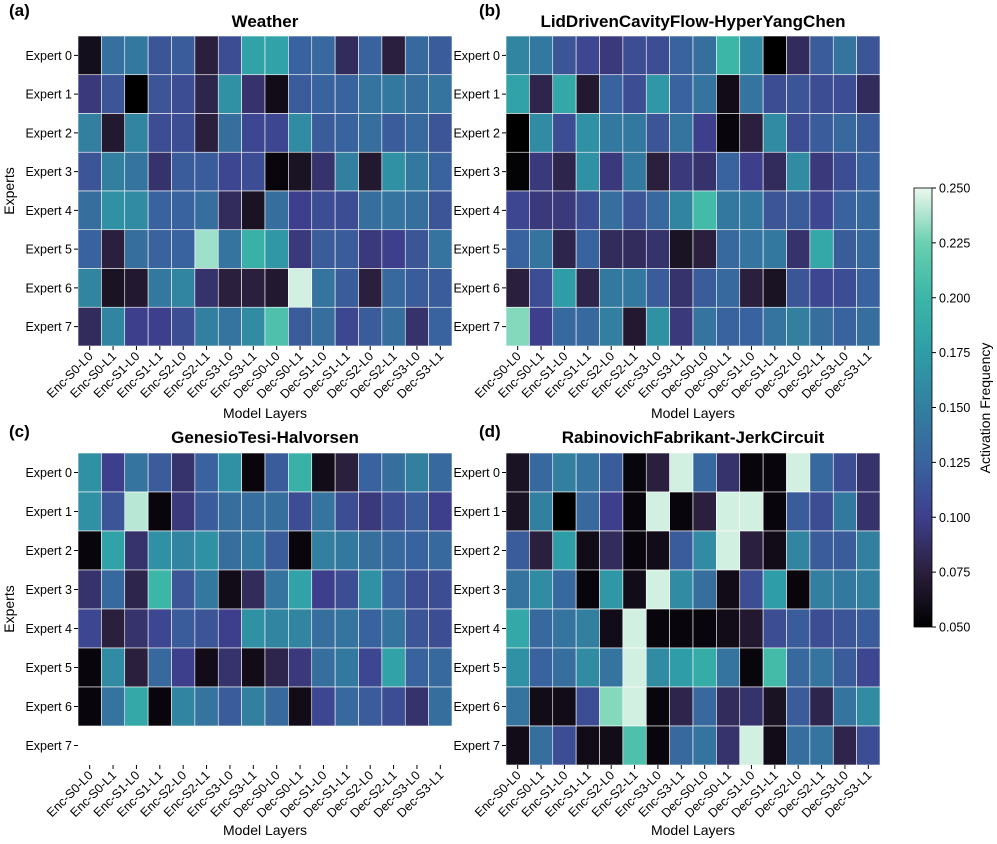  What do you see at coordinates (19, 431) in the screenshot?
I see `panel-letter-c: (c)` at bounding box center [19, 431].